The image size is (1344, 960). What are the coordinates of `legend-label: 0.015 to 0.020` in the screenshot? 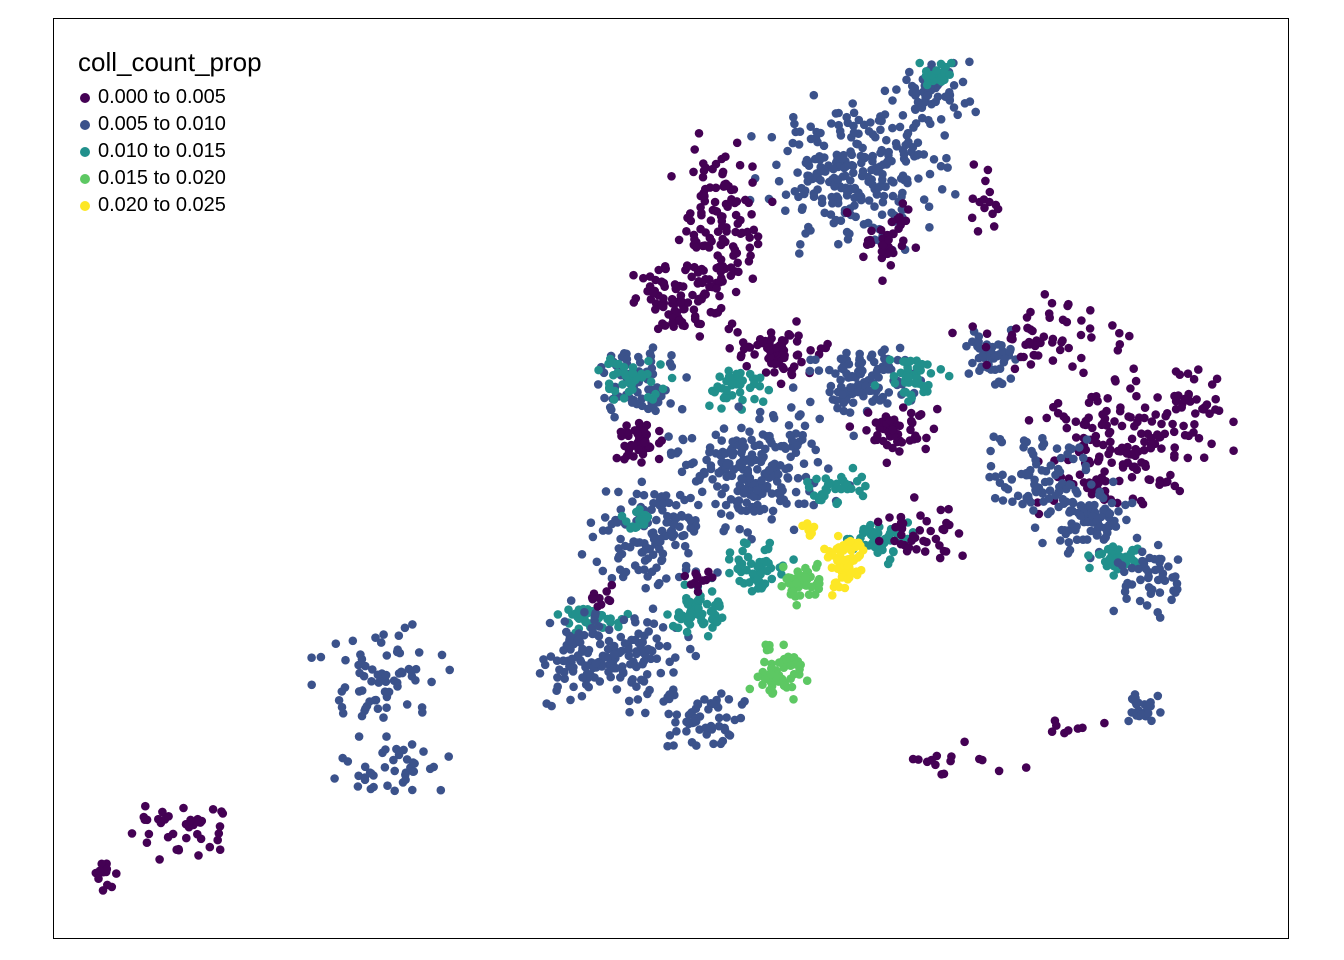 It's located at (162, 178).